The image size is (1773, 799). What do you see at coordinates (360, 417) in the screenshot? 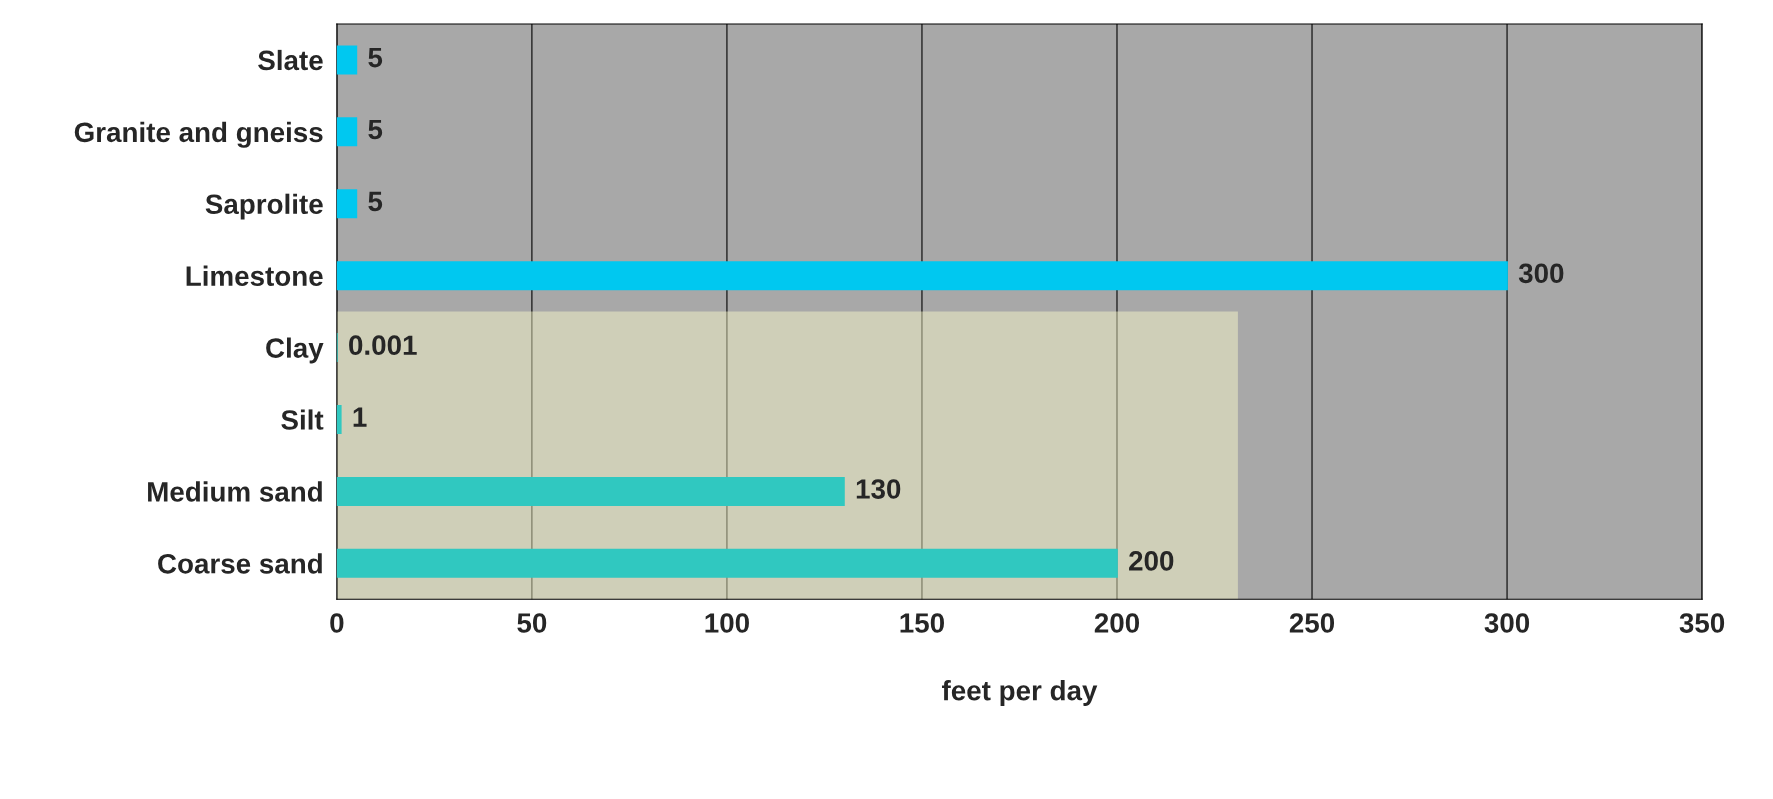
I see `data-label: 1` at bounding box center [360, 417].